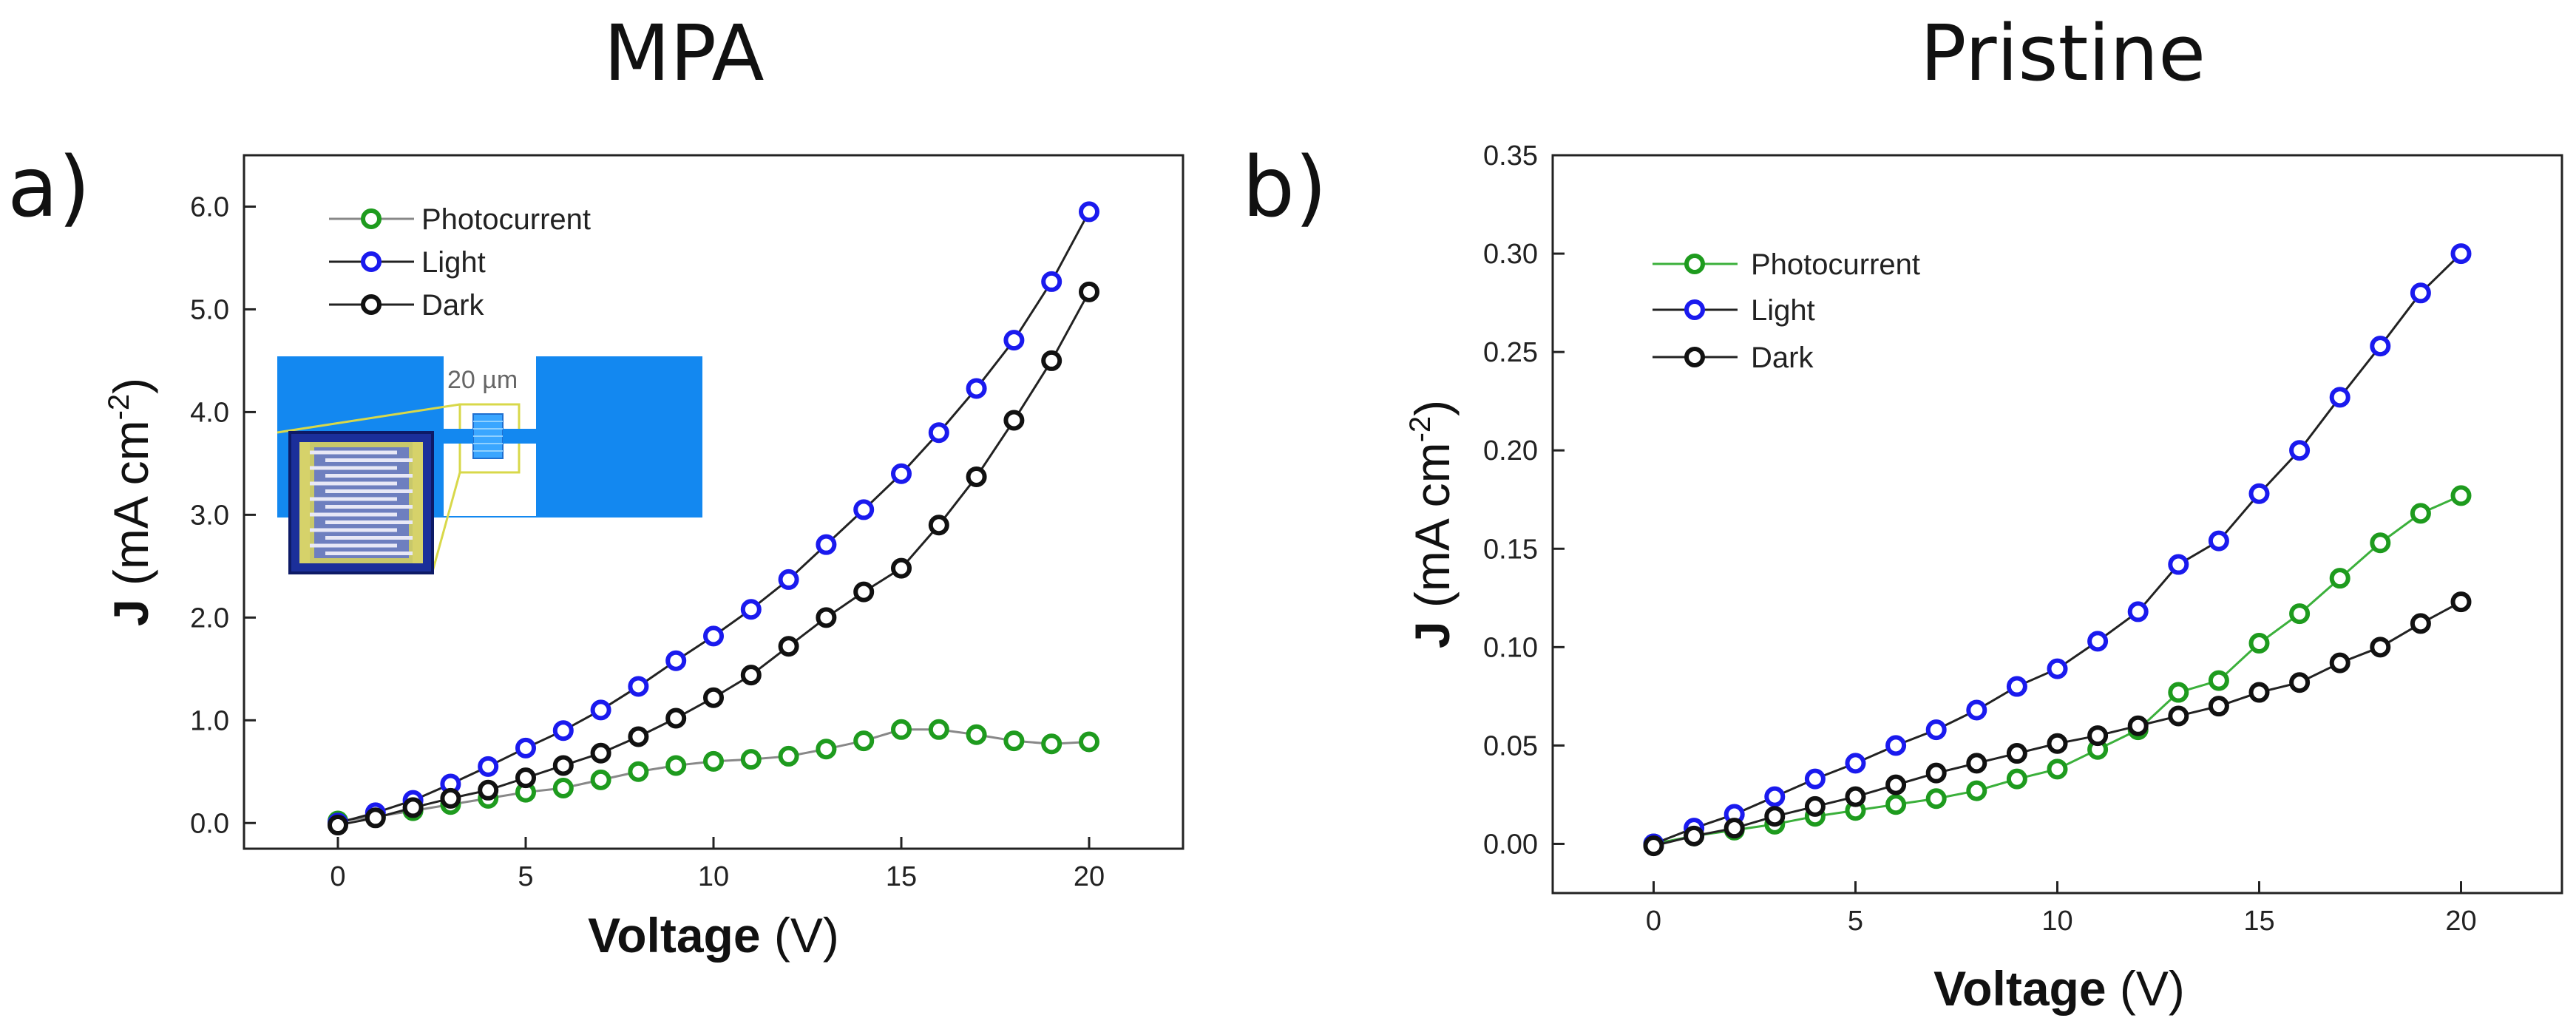 This screenshot has width=2576, height=1035. What do you see at coordinates (209, 824) in the screenshot?
I see `chart-a-ytick-label: 0.0` at bounding box center [209, 824].